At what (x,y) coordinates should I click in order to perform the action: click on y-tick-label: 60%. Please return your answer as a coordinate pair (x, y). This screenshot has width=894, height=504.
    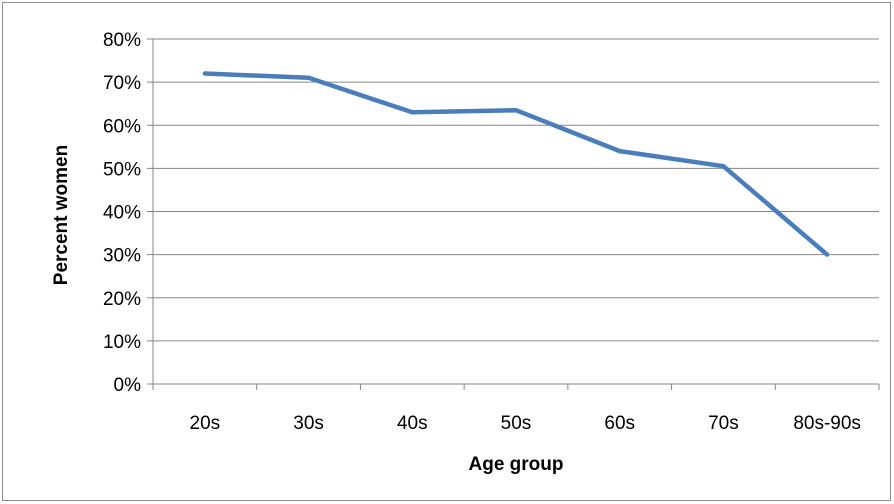
    Looking at the image, I should click on (122, 126).